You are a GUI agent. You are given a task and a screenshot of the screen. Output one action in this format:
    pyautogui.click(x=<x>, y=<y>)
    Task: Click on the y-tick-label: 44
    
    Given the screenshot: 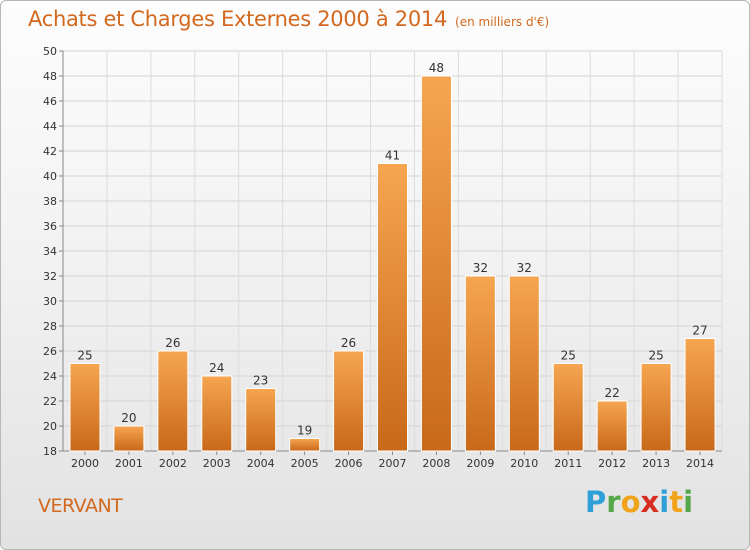 What is the action you would take?
    pyautogui.click(x=50, y=126)
    